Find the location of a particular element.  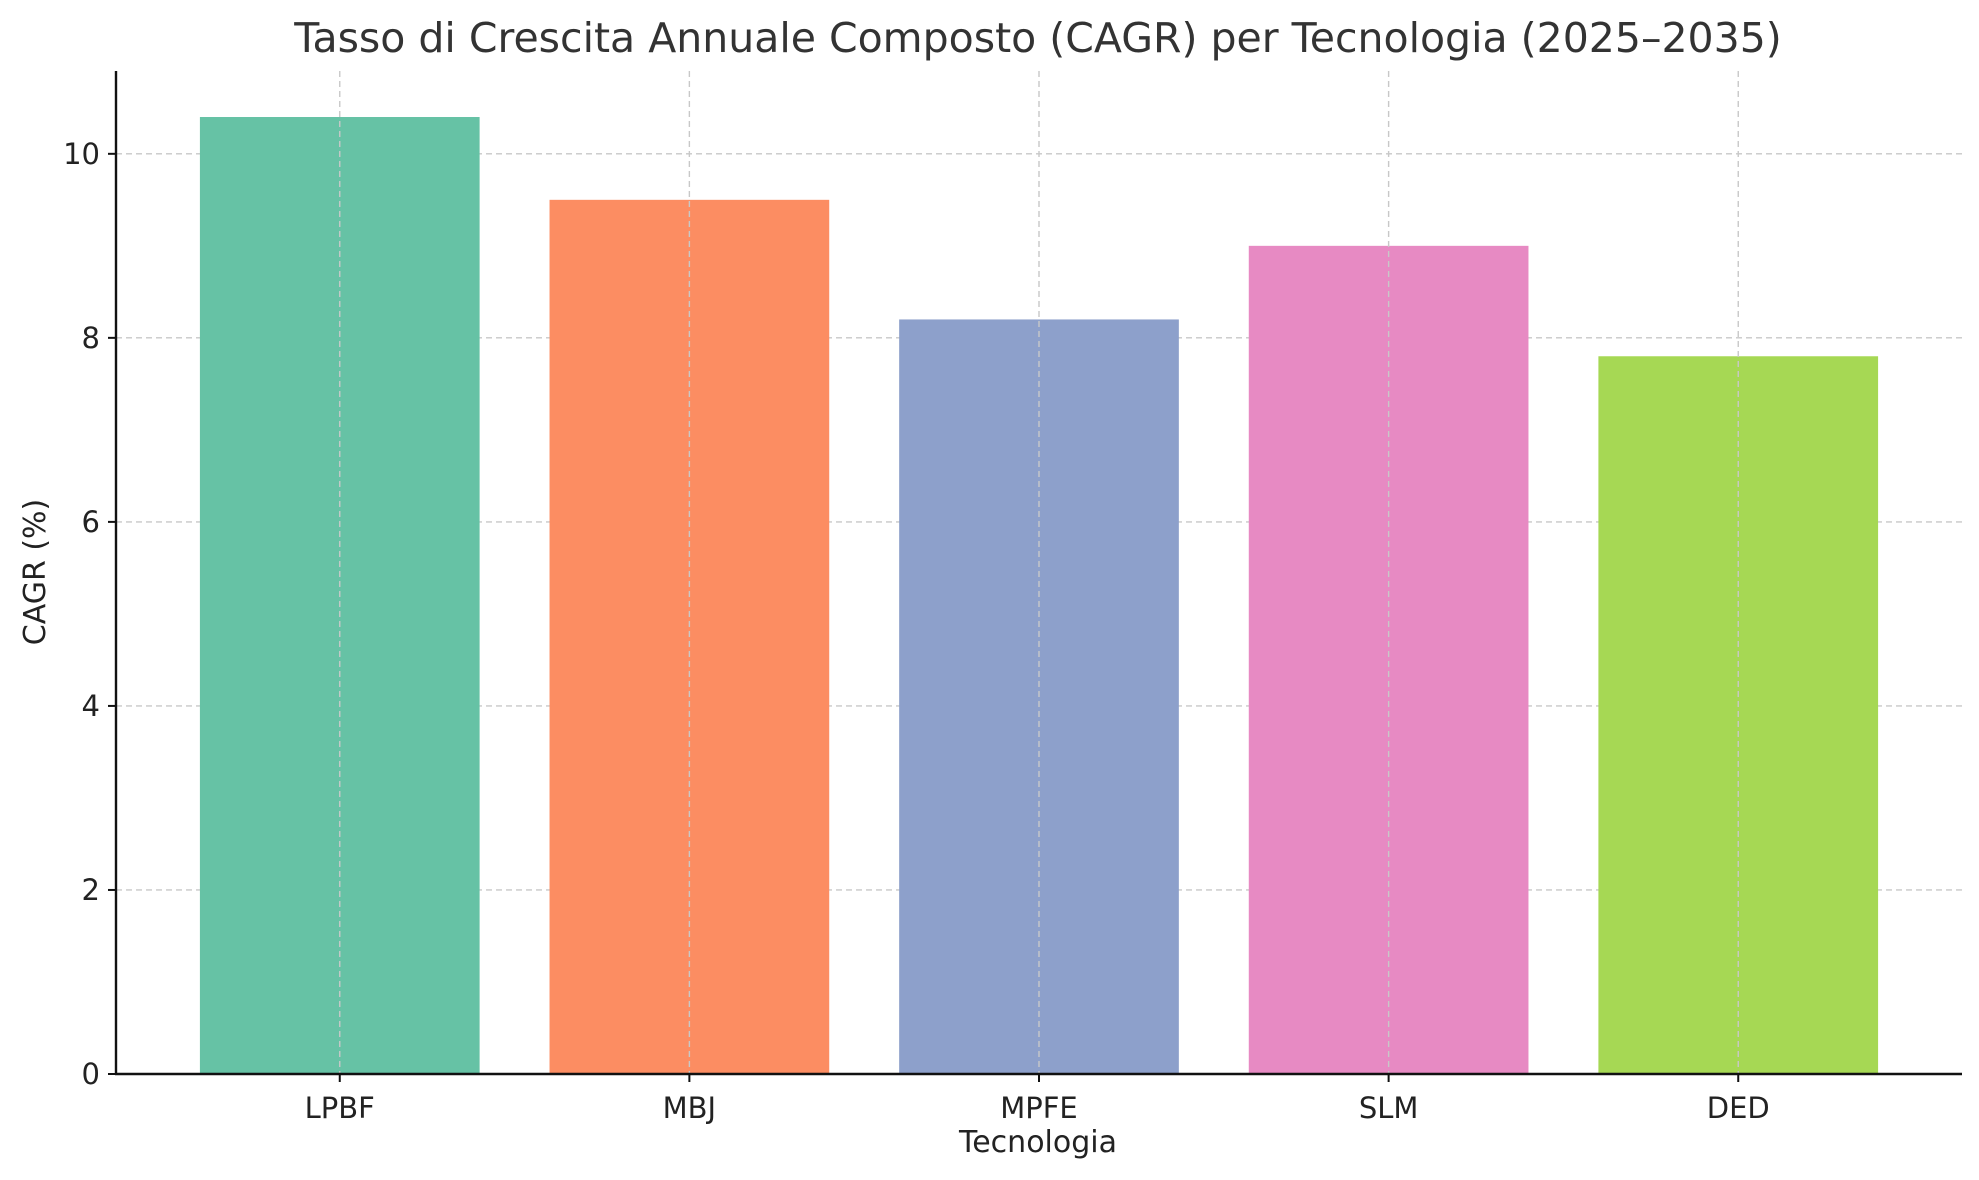

x-ticks-layer: LPBF MBJ MPFE SLM DED is located at coordinates (1037, 1099).